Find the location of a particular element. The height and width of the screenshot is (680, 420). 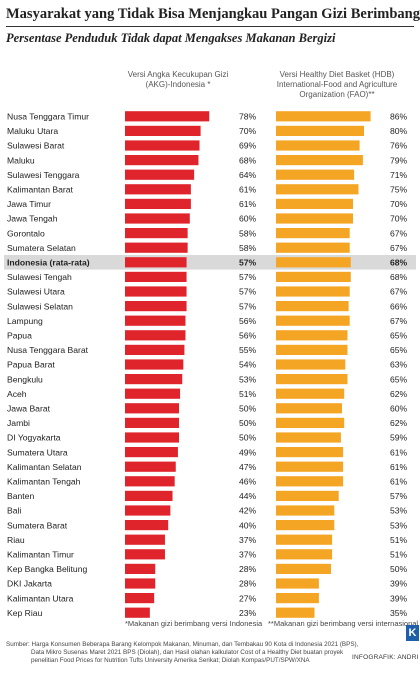

hdb-value-label: 79% is located at coordinates (399, 160).